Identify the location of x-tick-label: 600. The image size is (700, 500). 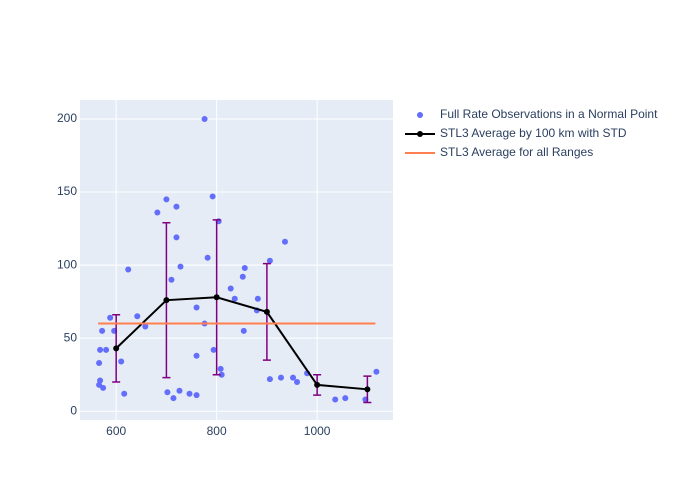
(116, 431).